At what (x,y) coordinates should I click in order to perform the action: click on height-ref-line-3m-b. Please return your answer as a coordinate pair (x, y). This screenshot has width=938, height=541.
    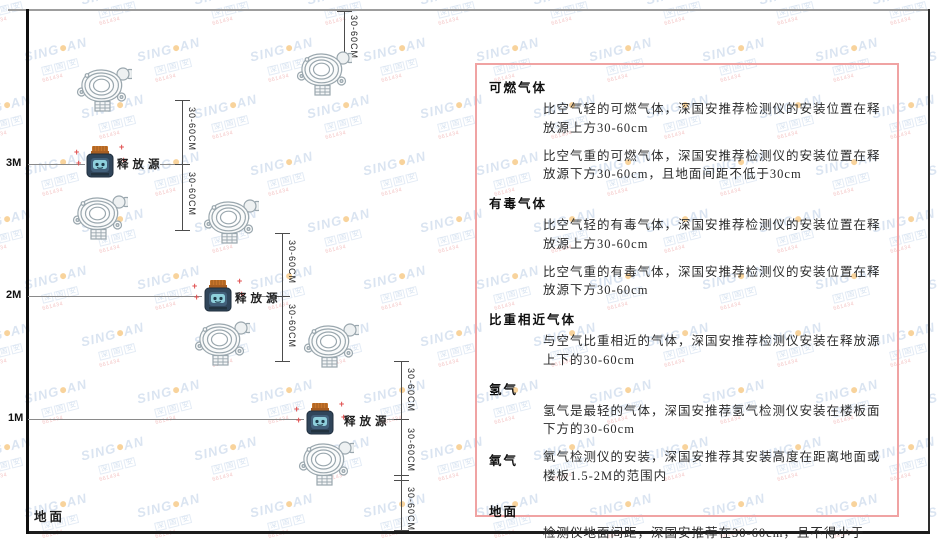
    Looking at the image, I should click on (171, 164).